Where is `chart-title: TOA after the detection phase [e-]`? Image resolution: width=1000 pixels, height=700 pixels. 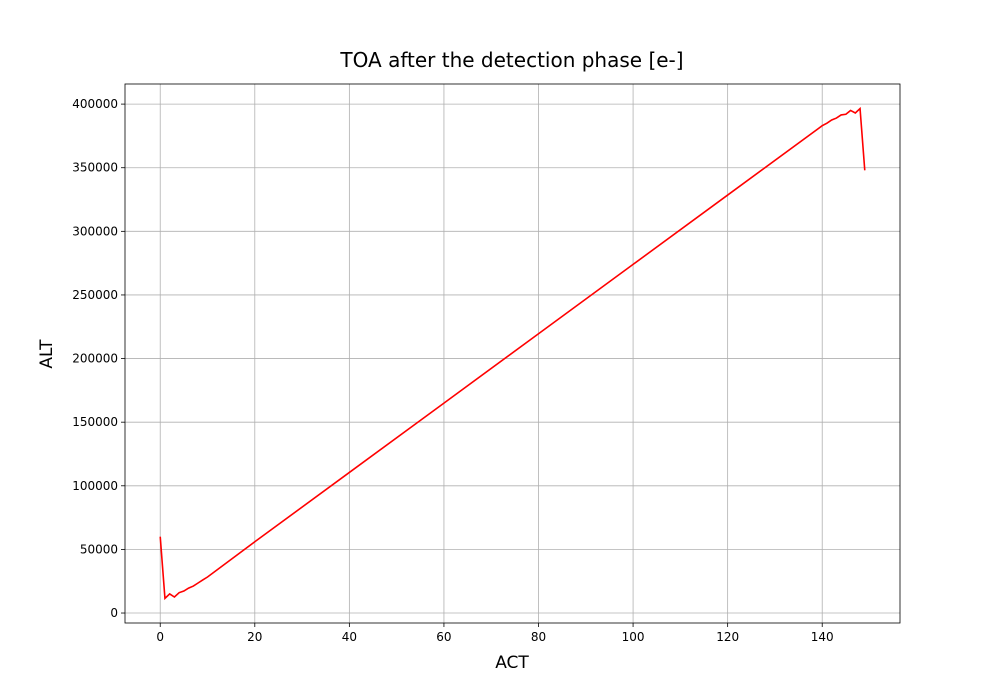 chart-title: TOA after the detection phase [e-] is located at coordinates (511, 60).